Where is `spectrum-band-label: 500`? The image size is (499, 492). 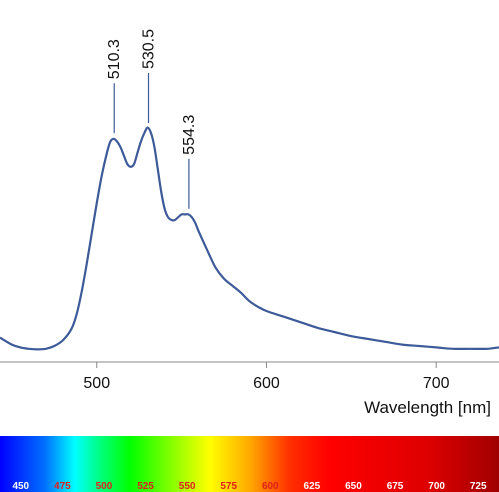
spectrum-band-label: 500 is located at coordinates (104, 486).